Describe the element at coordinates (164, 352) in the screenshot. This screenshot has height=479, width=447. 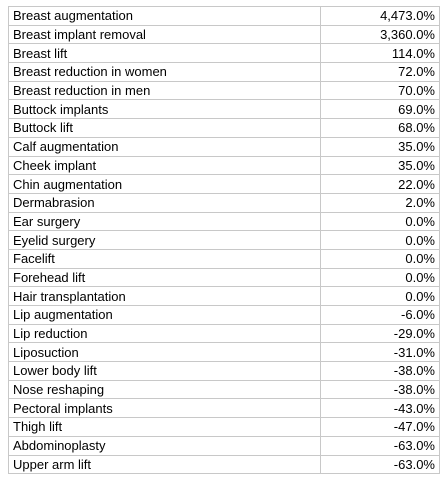
I see `procedure-cell: Liposuction` at that location.